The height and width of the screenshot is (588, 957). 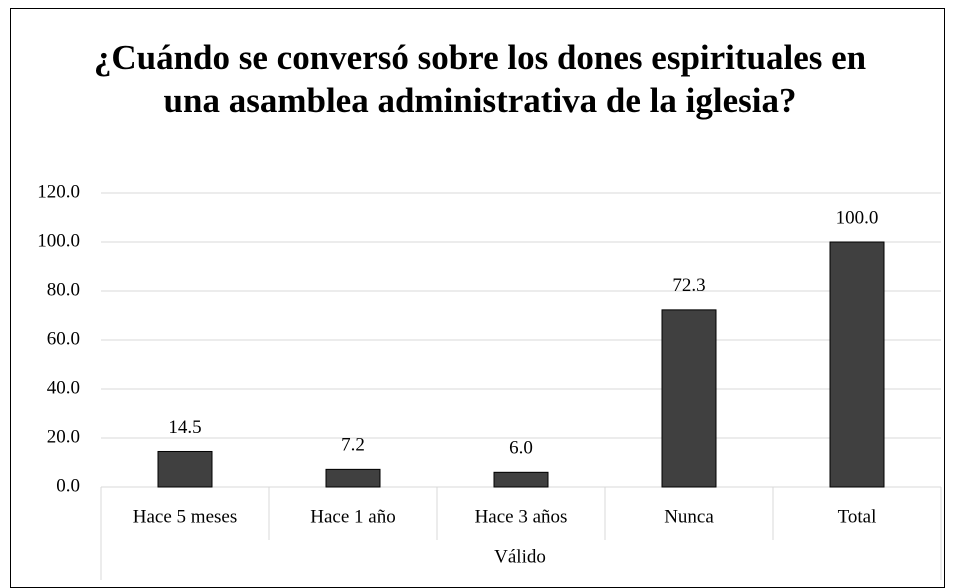 I want to click on x-tick-label: Hace 5 meses, so click(x=185, y=516).